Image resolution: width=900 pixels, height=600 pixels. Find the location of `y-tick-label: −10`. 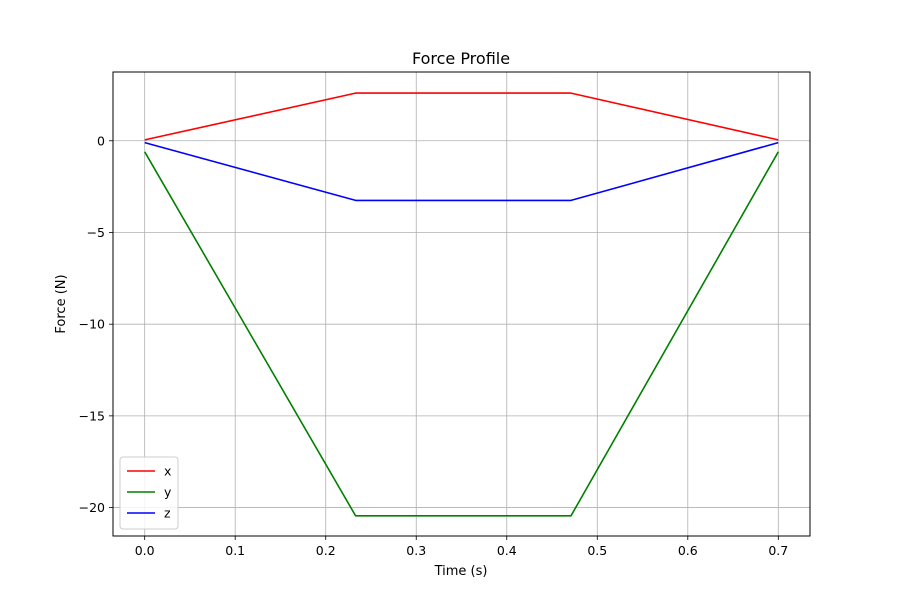

y-tick-label: −10 is located at coordinates (92, 324).